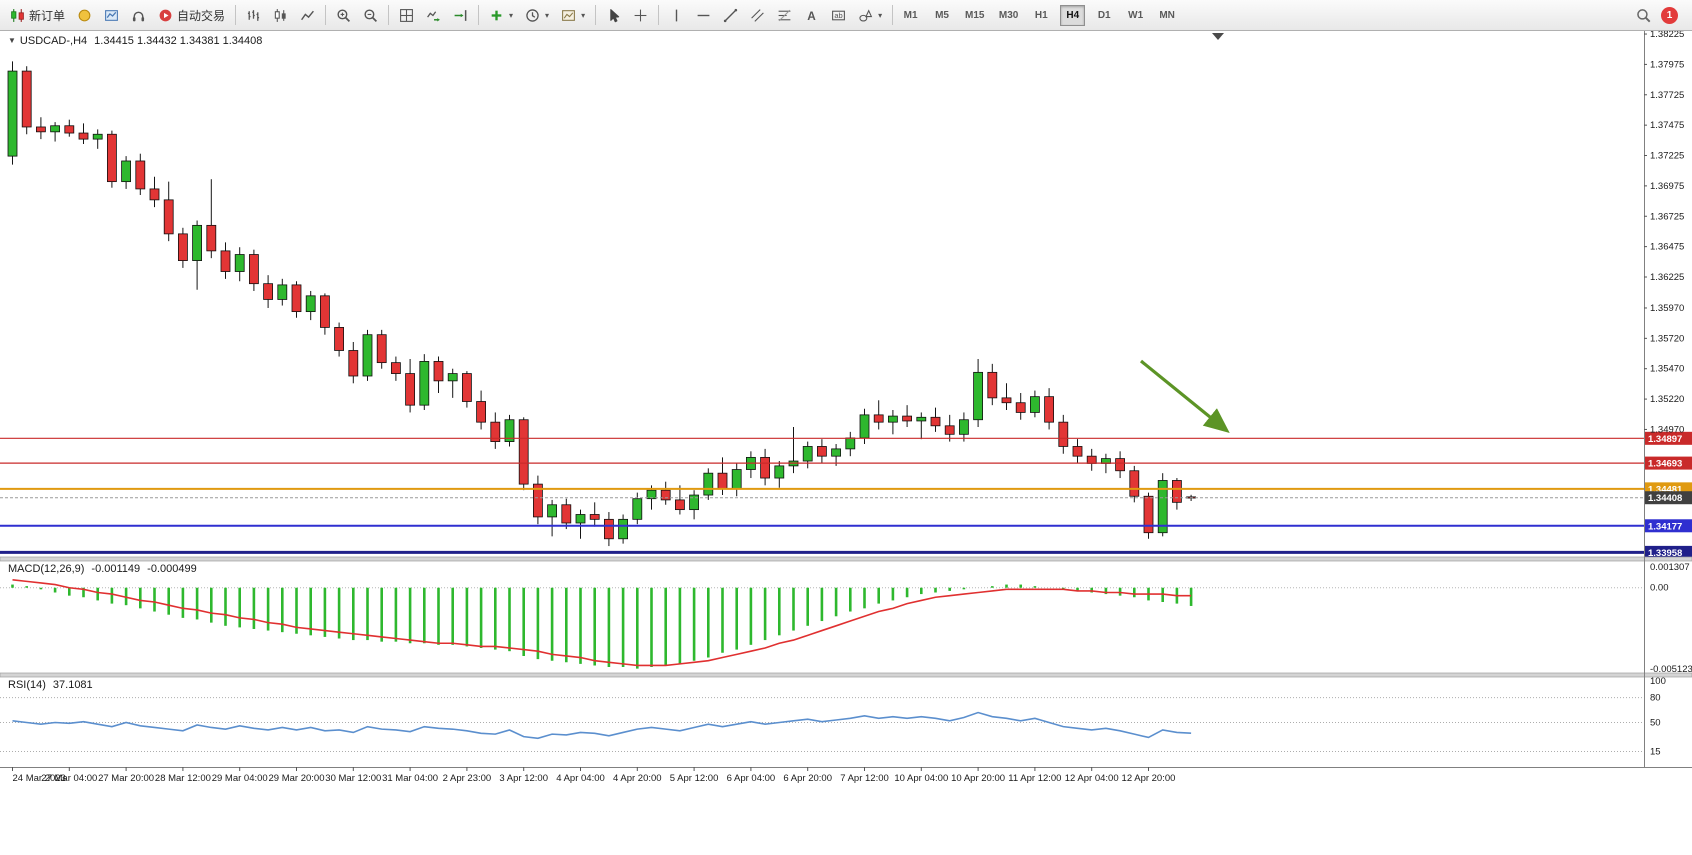 The height and width of the screenshot is (855, 1692). Describe the element at coordinates (846, 498) in the screenshot. I see `bid-price-line: 1.34408` at that location.